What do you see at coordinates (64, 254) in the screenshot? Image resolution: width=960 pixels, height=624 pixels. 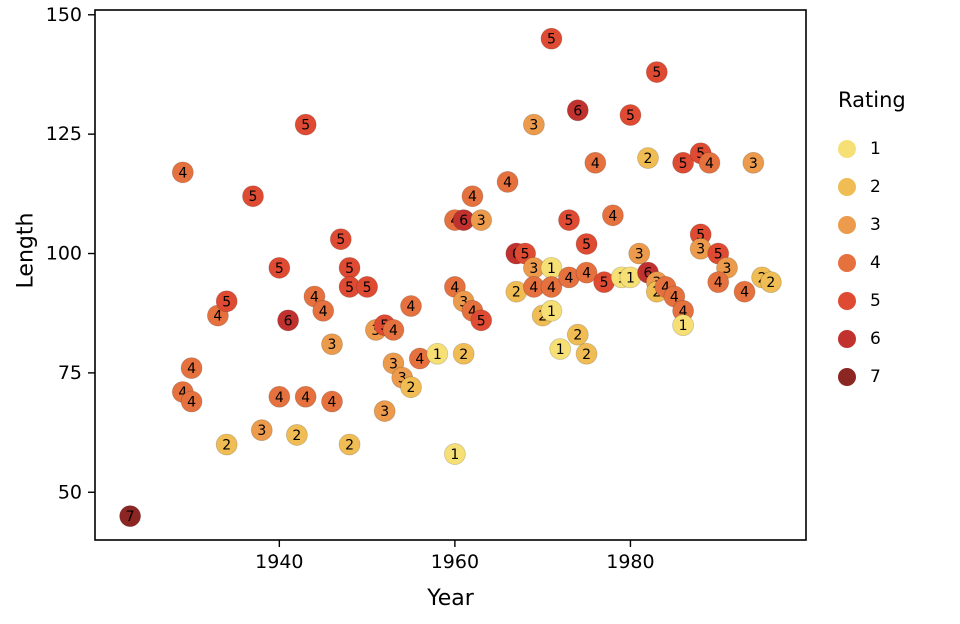 I see `y-tick-label: 100` at bounding box center [64, 254].